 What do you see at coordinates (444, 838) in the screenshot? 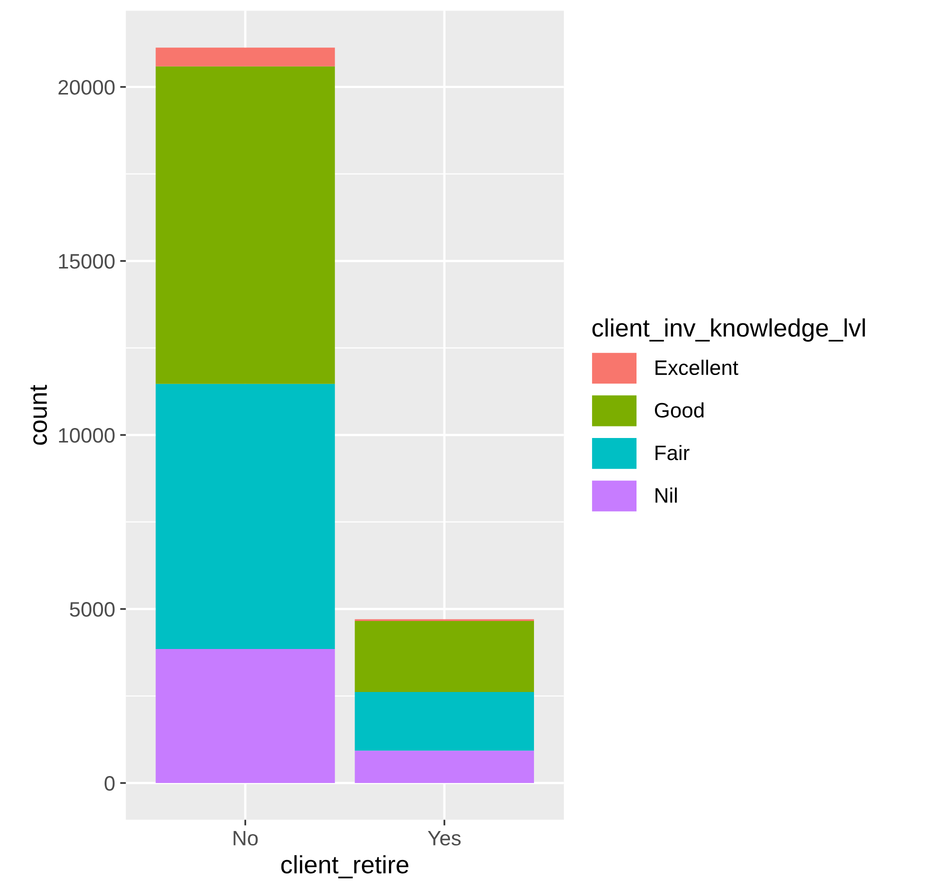
I see `x-tick-label: Yes` at bounding box center [444, 838].